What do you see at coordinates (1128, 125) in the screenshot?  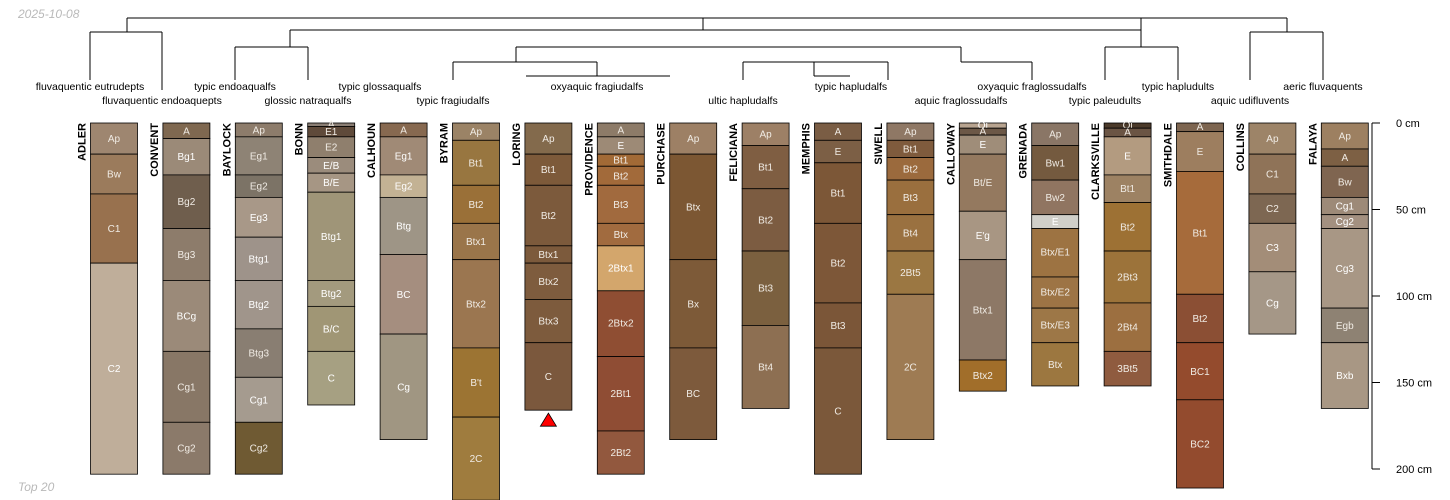 I see `horizon-label: Oi` at bounding box center [1128, 125].